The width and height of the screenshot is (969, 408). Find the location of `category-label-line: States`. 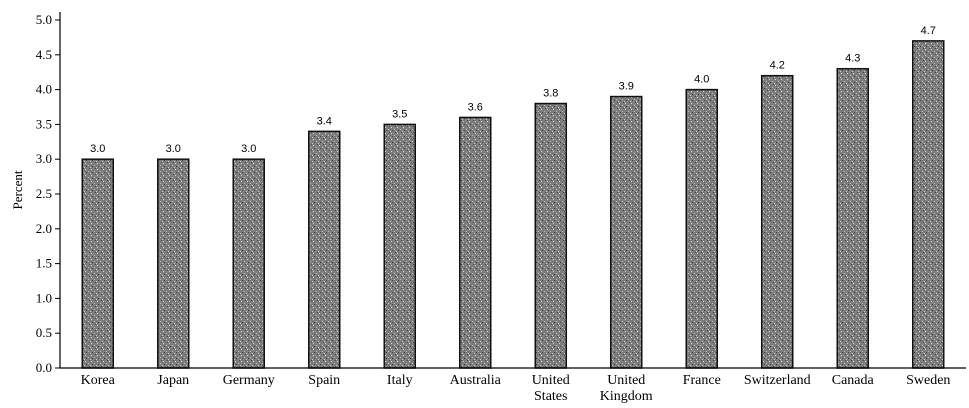

category-label-line: States is located at coordinates (550, 396).